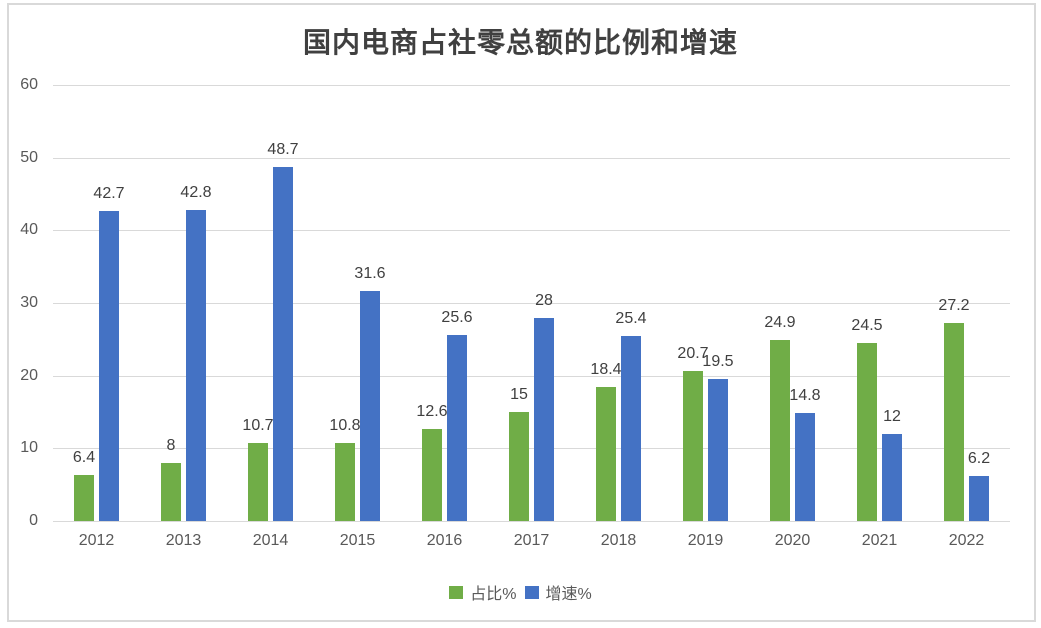 This screenshot has height=628, width=1041. What do you see at coordinates (345, 469) in the screenshot?
I see `bar-wrapper: 10.8` at bounding box center [345, 469].